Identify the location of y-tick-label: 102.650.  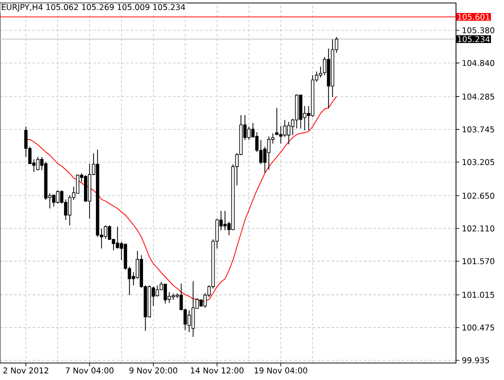
(478, 195).